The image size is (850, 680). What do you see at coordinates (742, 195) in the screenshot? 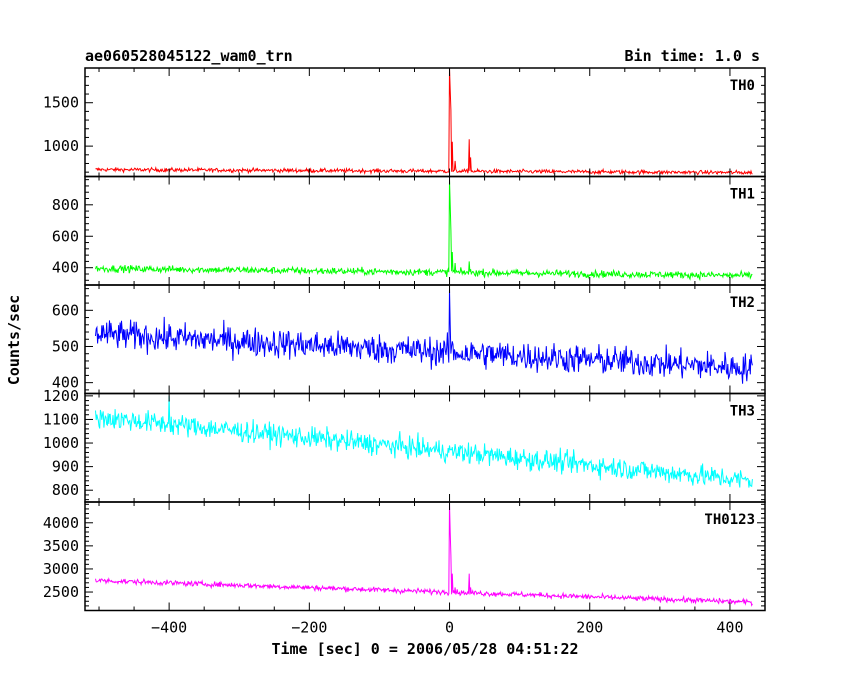
I see `panel-label-th1: TH1` at bounding box center [742, 195].